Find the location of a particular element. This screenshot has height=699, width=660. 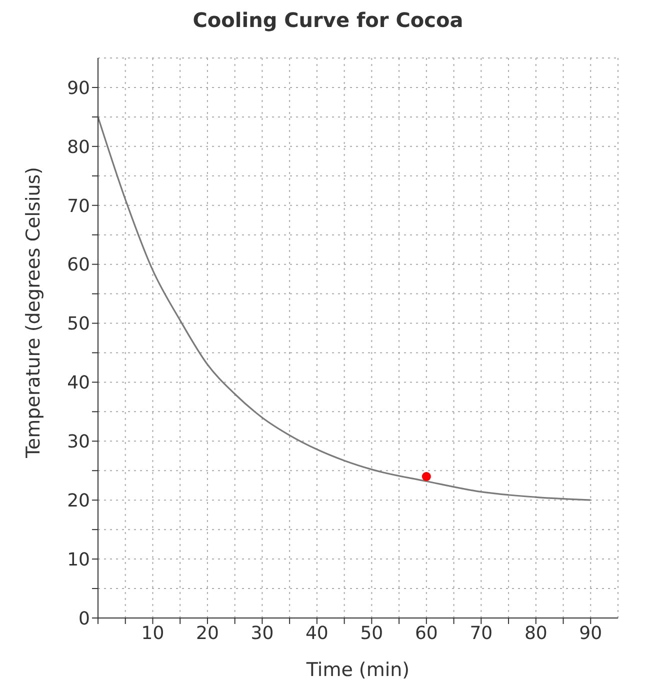

y-tick-label: 20 is located at coordinates (78, 501).